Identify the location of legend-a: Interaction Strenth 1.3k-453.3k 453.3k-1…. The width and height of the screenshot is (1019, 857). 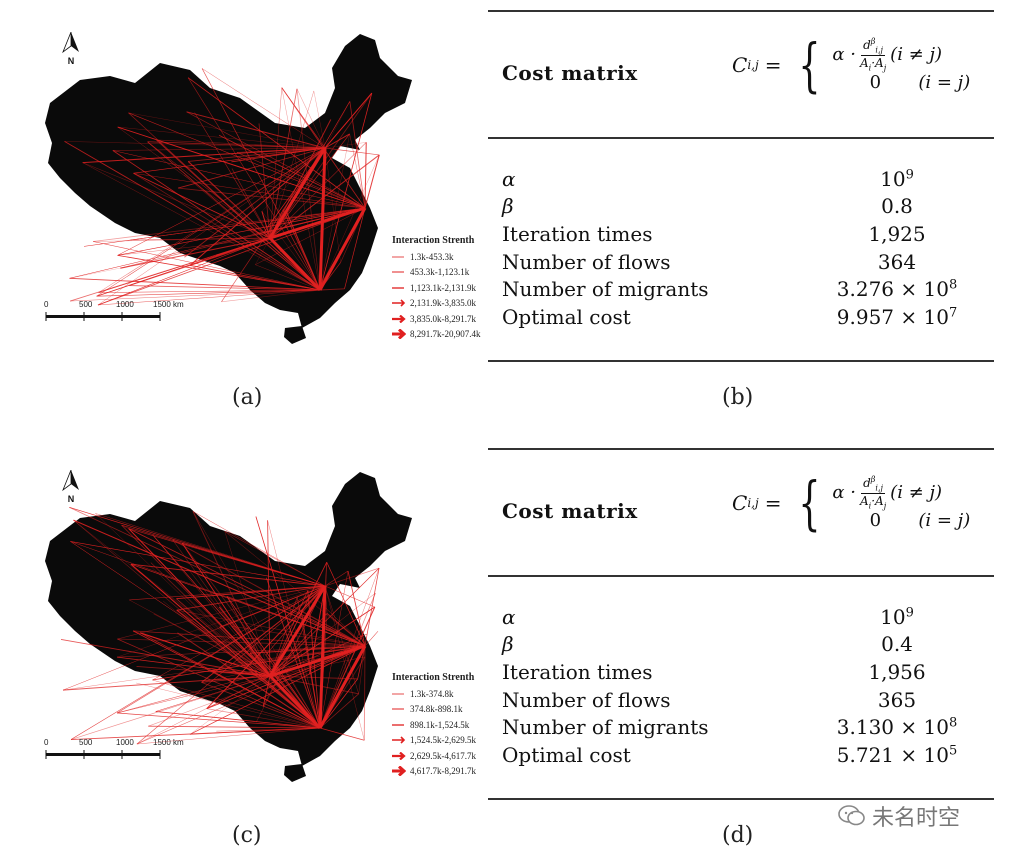
(436, 288).